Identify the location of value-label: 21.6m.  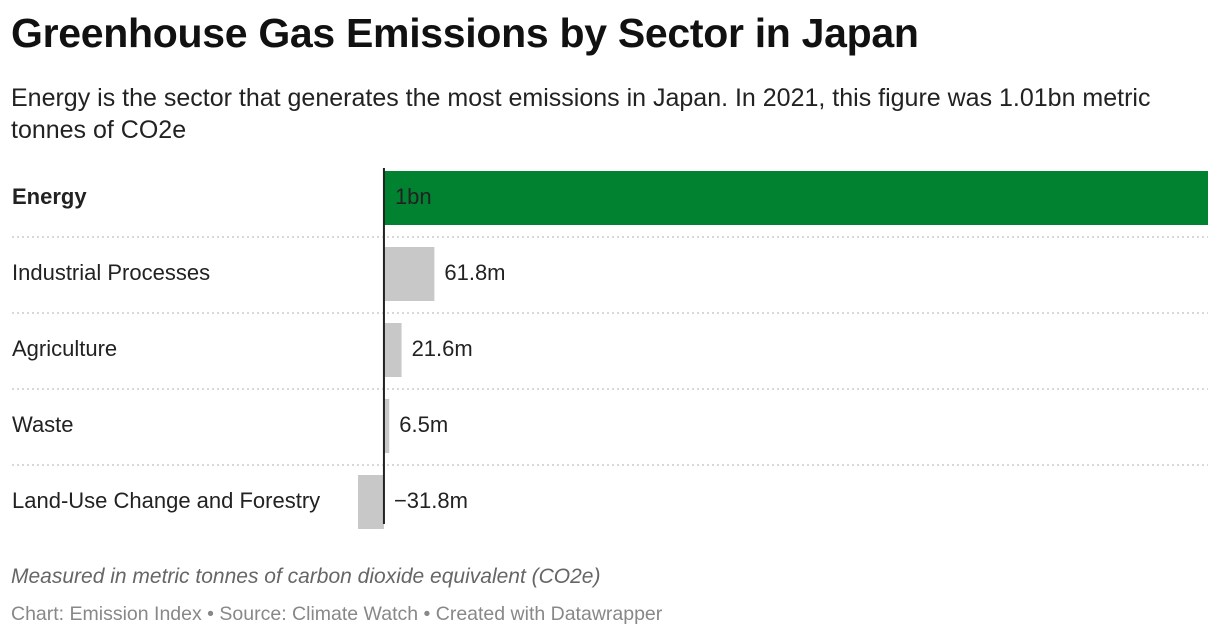
(442, 348).